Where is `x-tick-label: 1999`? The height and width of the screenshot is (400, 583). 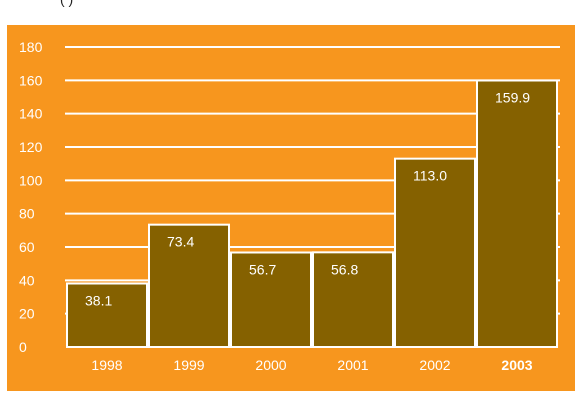 x-tick-label: 1999 is located at coordinates (188, 365).